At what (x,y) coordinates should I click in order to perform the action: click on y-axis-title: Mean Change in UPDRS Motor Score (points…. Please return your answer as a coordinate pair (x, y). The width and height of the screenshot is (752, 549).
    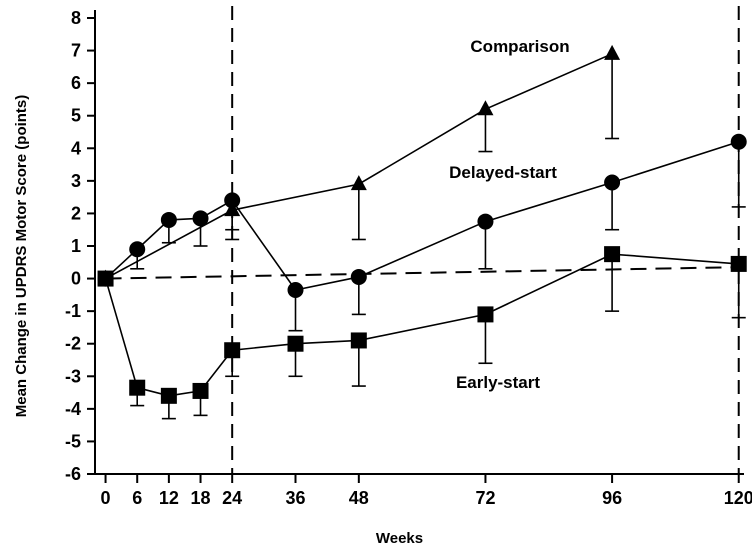
    Looking at the image, I should click on (21, 256).